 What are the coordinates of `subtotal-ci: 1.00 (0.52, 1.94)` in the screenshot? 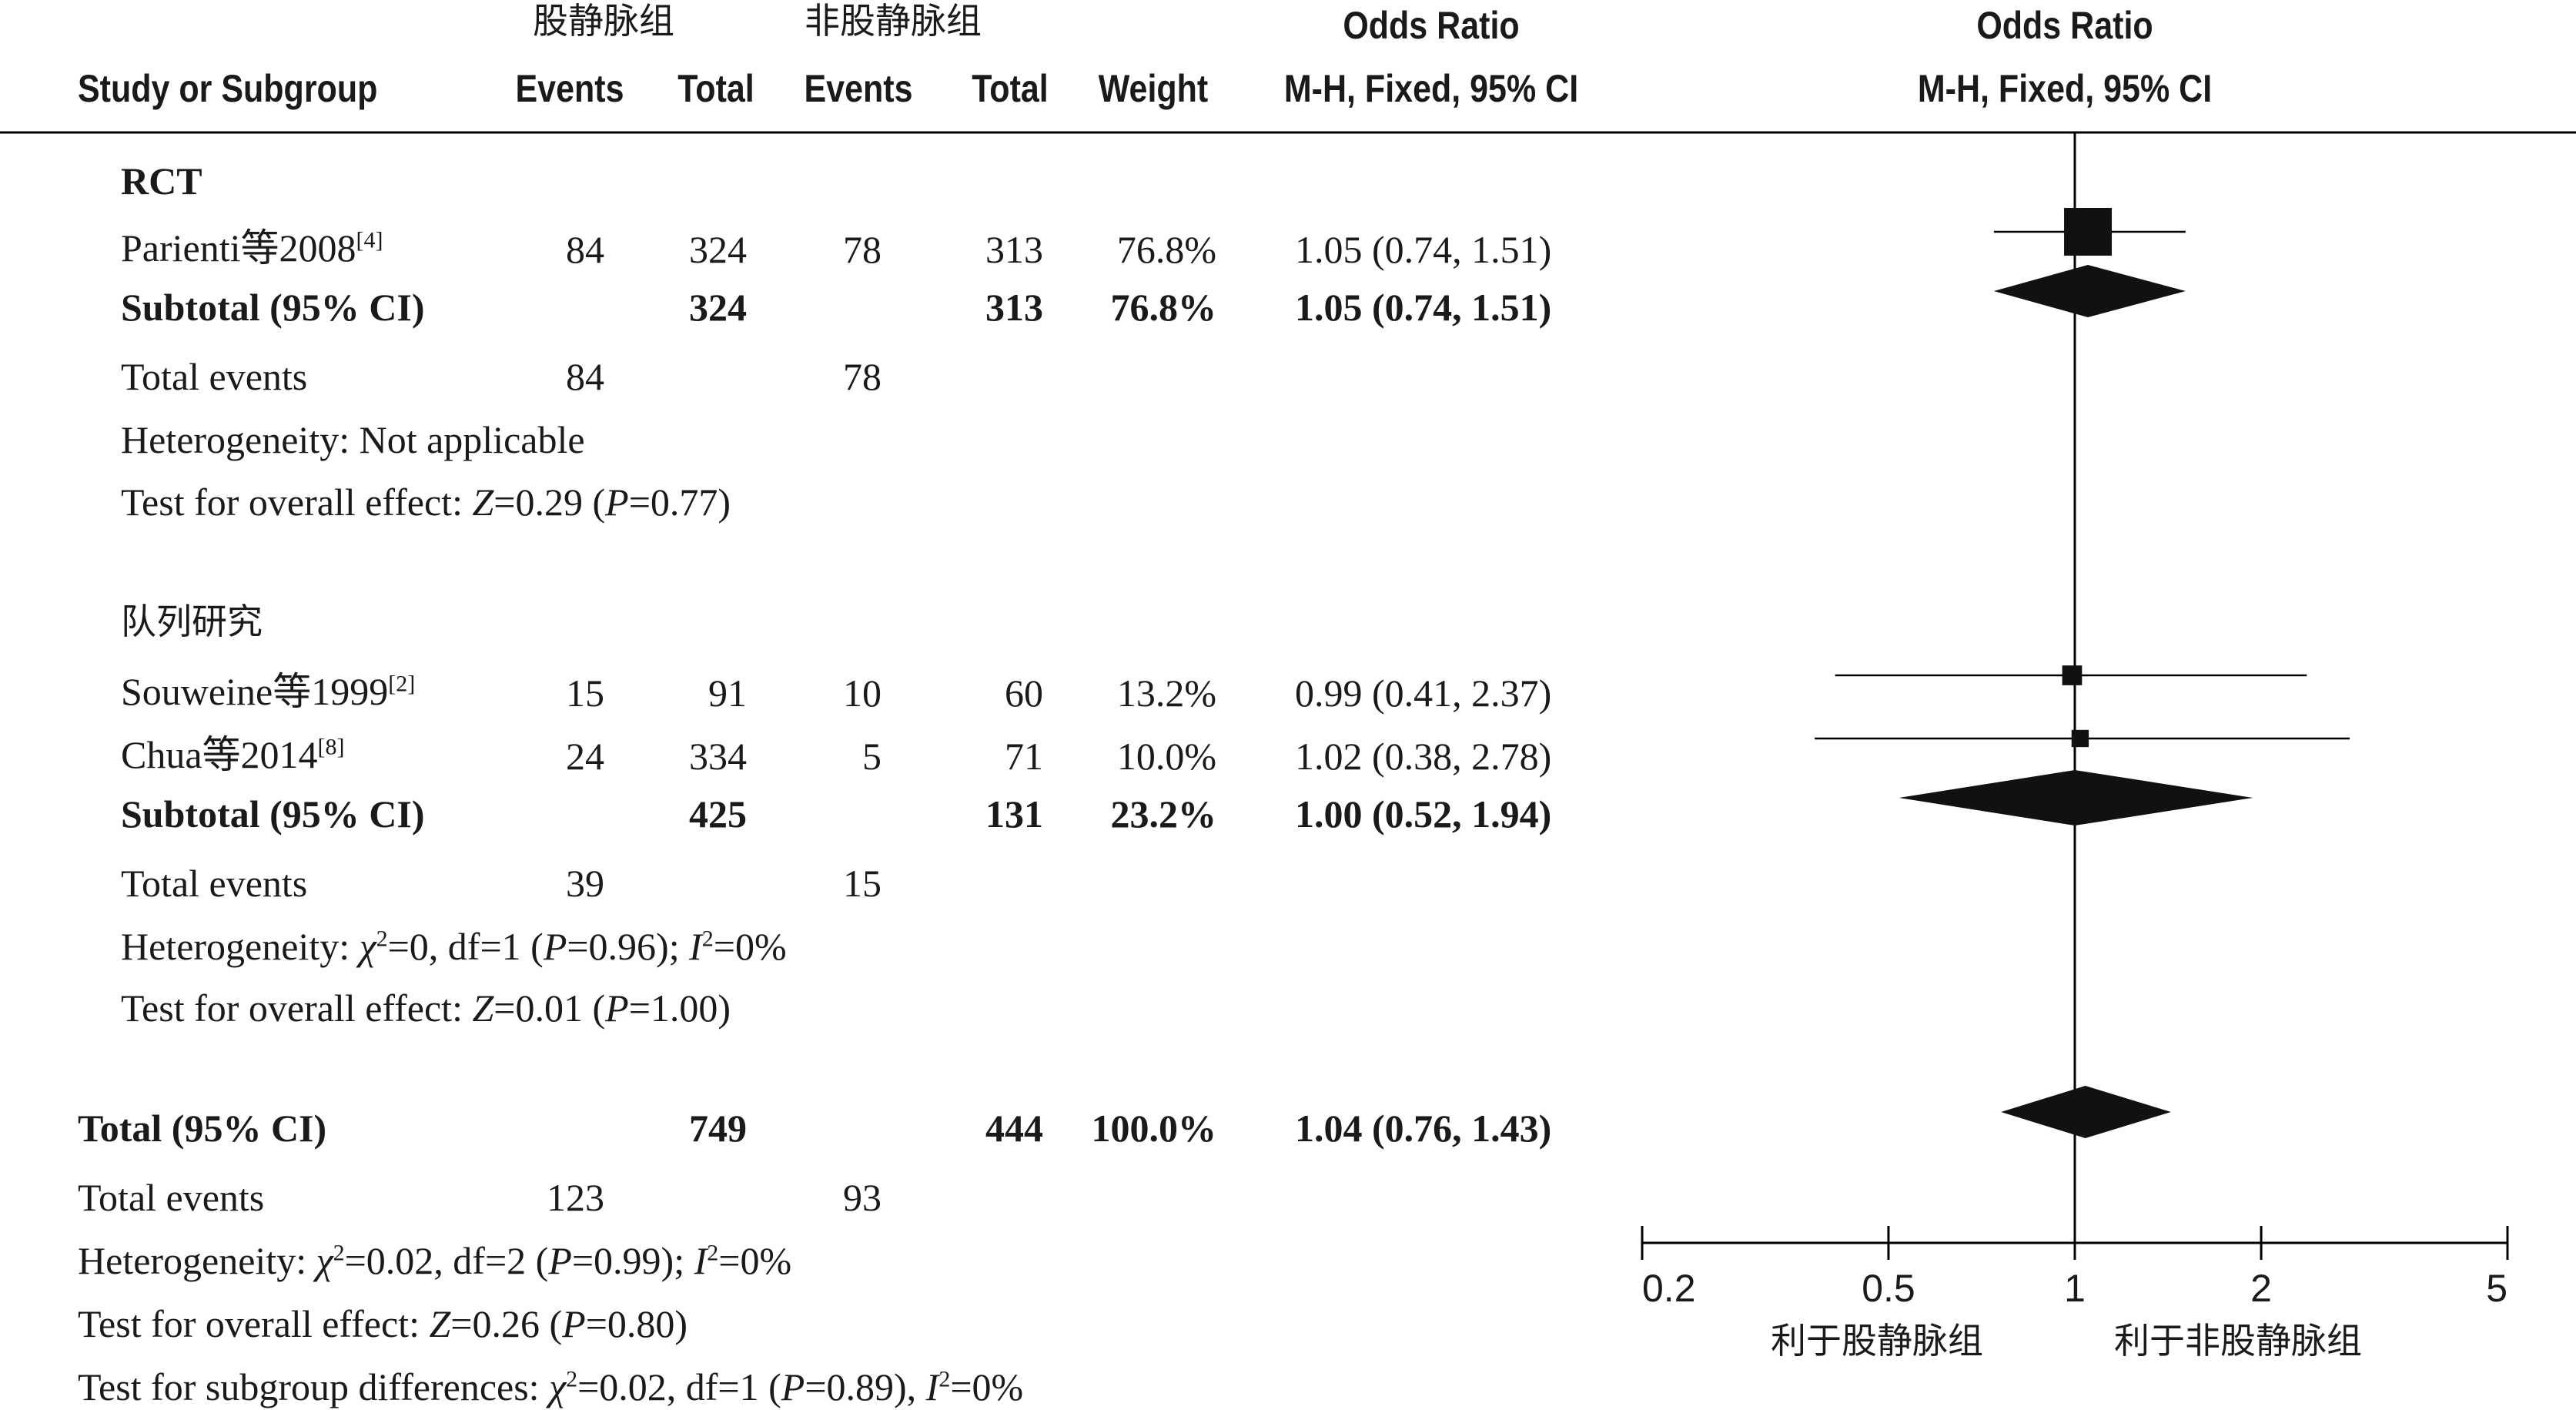 It's located at (1424, 814).